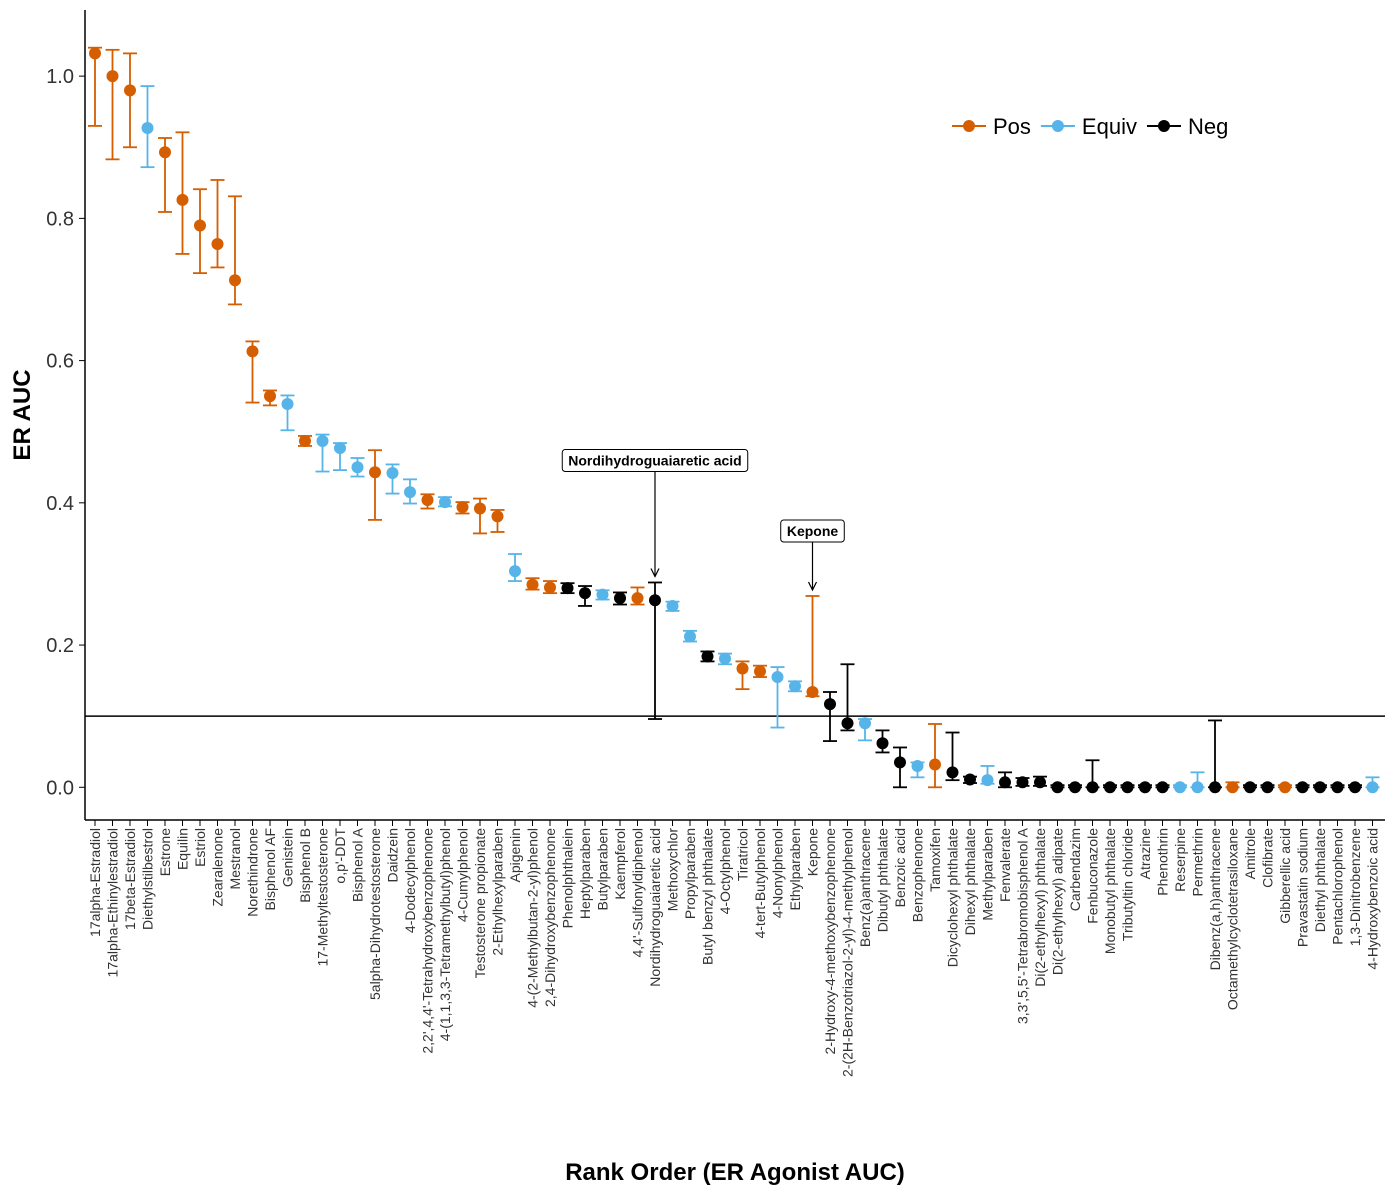 This screenshot has height=1187, width=1395. What do you see at coordinates (1215, 899) in the screenshot?
I see `x-tick-label: Dibenz(a,h)anthracene` at bounding box center [1215, 899].